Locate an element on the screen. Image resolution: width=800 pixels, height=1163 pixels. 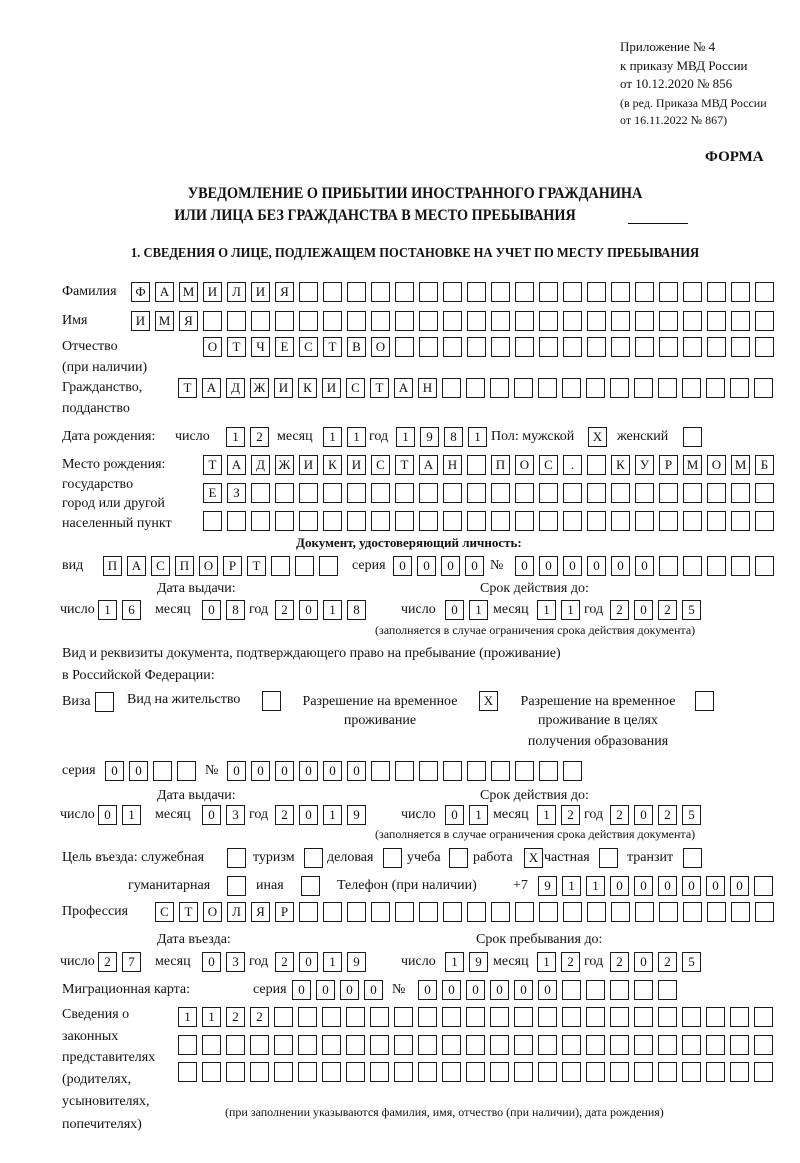
char-box: 8 is located at coordinates (235, 610).